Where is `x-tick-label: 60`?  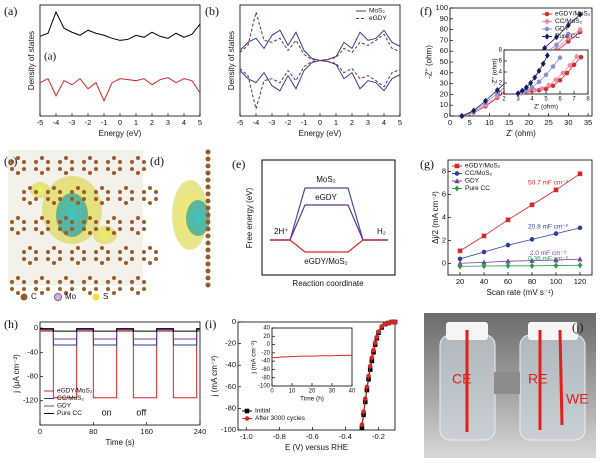
x-tick-label: 60 is located at coordinates (508, 281).